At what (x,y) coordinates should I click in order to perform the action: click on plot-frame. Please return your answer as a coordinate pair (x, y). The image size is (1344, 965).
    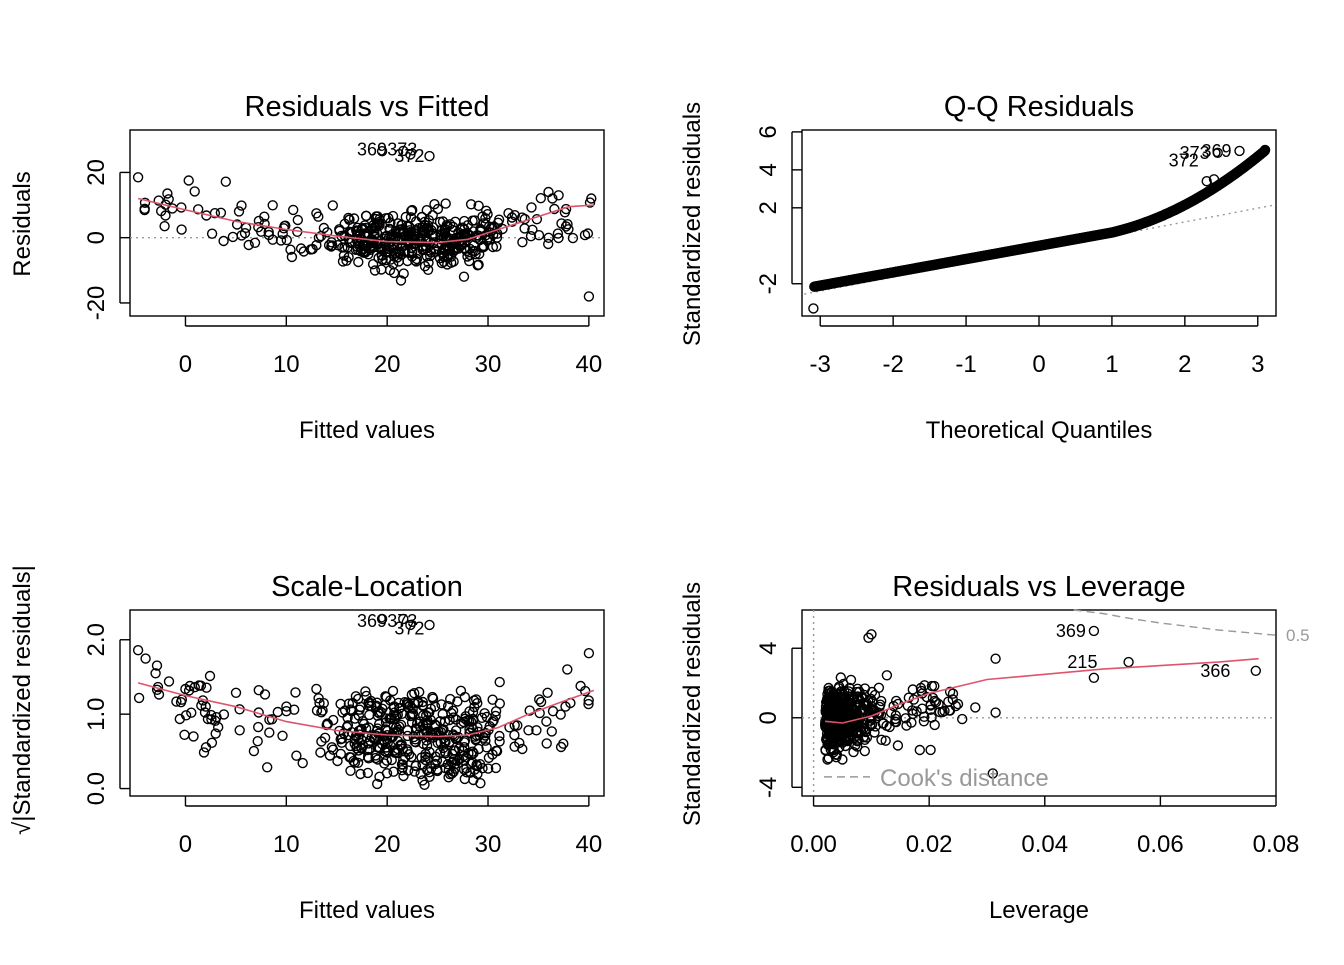
    Looking at the image, I should click on (367, 223).